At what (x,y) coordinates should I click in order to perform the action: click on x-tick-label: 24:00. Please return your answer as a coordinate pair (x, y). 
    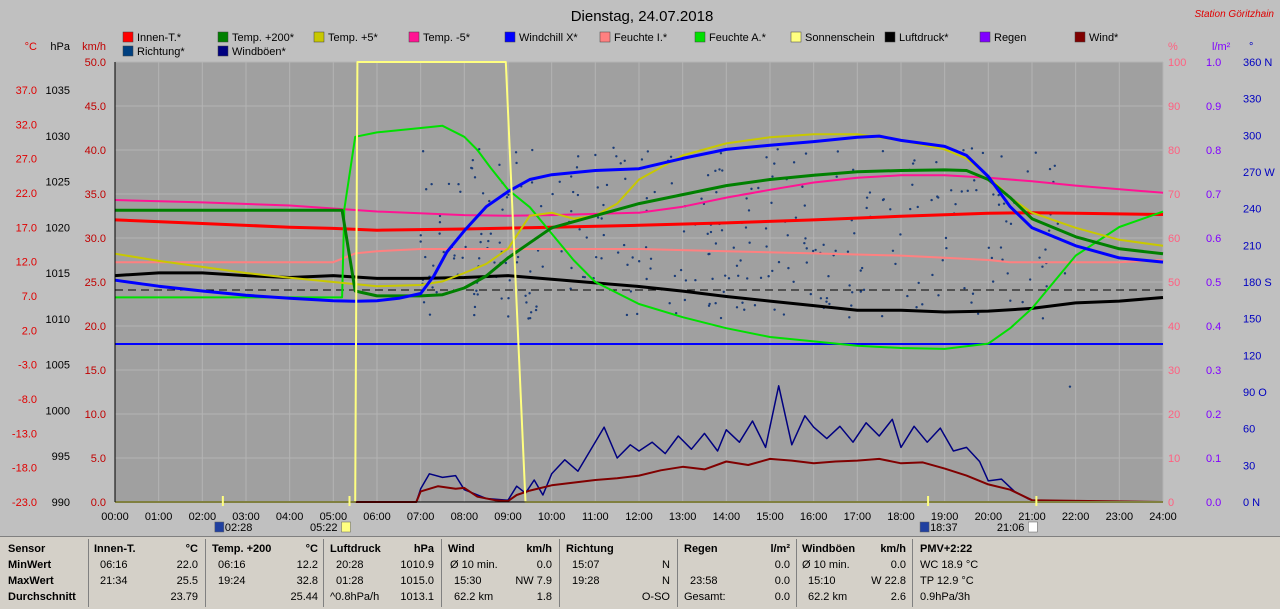
    Looking at the image, I should click on (1163, 517).